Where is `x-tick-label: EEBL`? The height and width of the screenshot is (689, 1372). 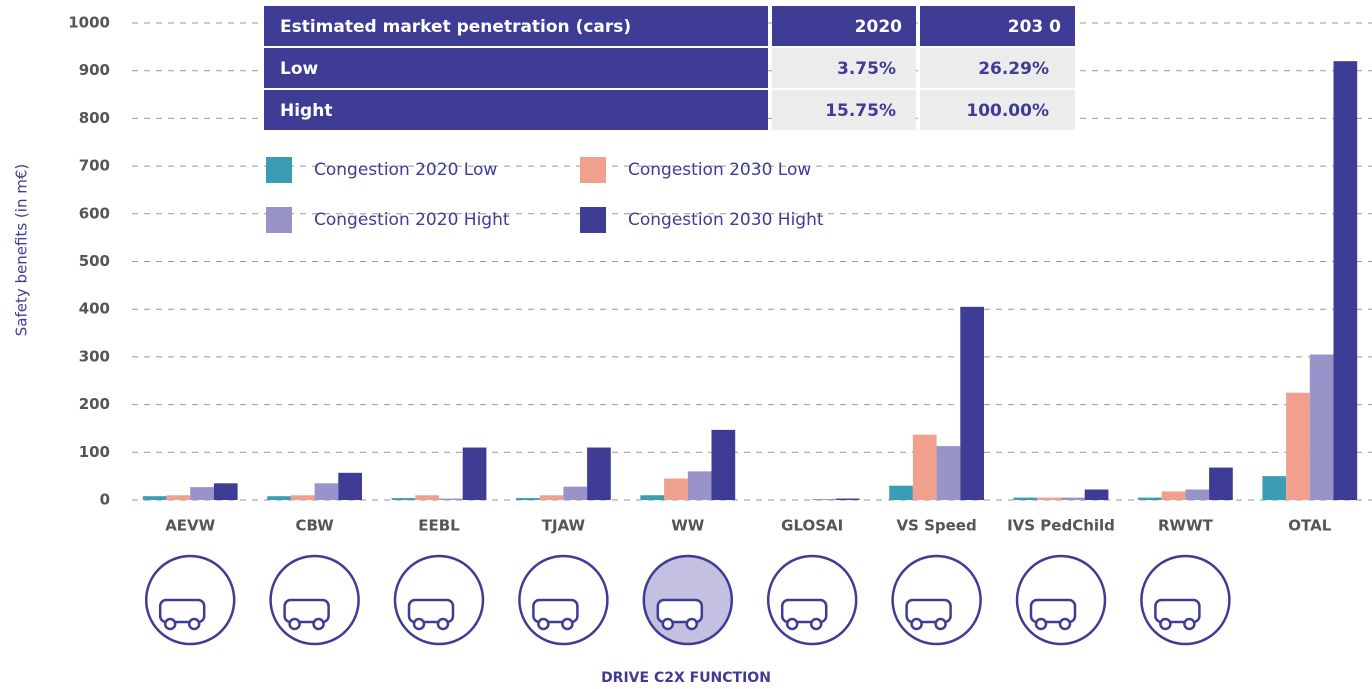
x-tick-label: EEBL is located at coordinates (439, 526).